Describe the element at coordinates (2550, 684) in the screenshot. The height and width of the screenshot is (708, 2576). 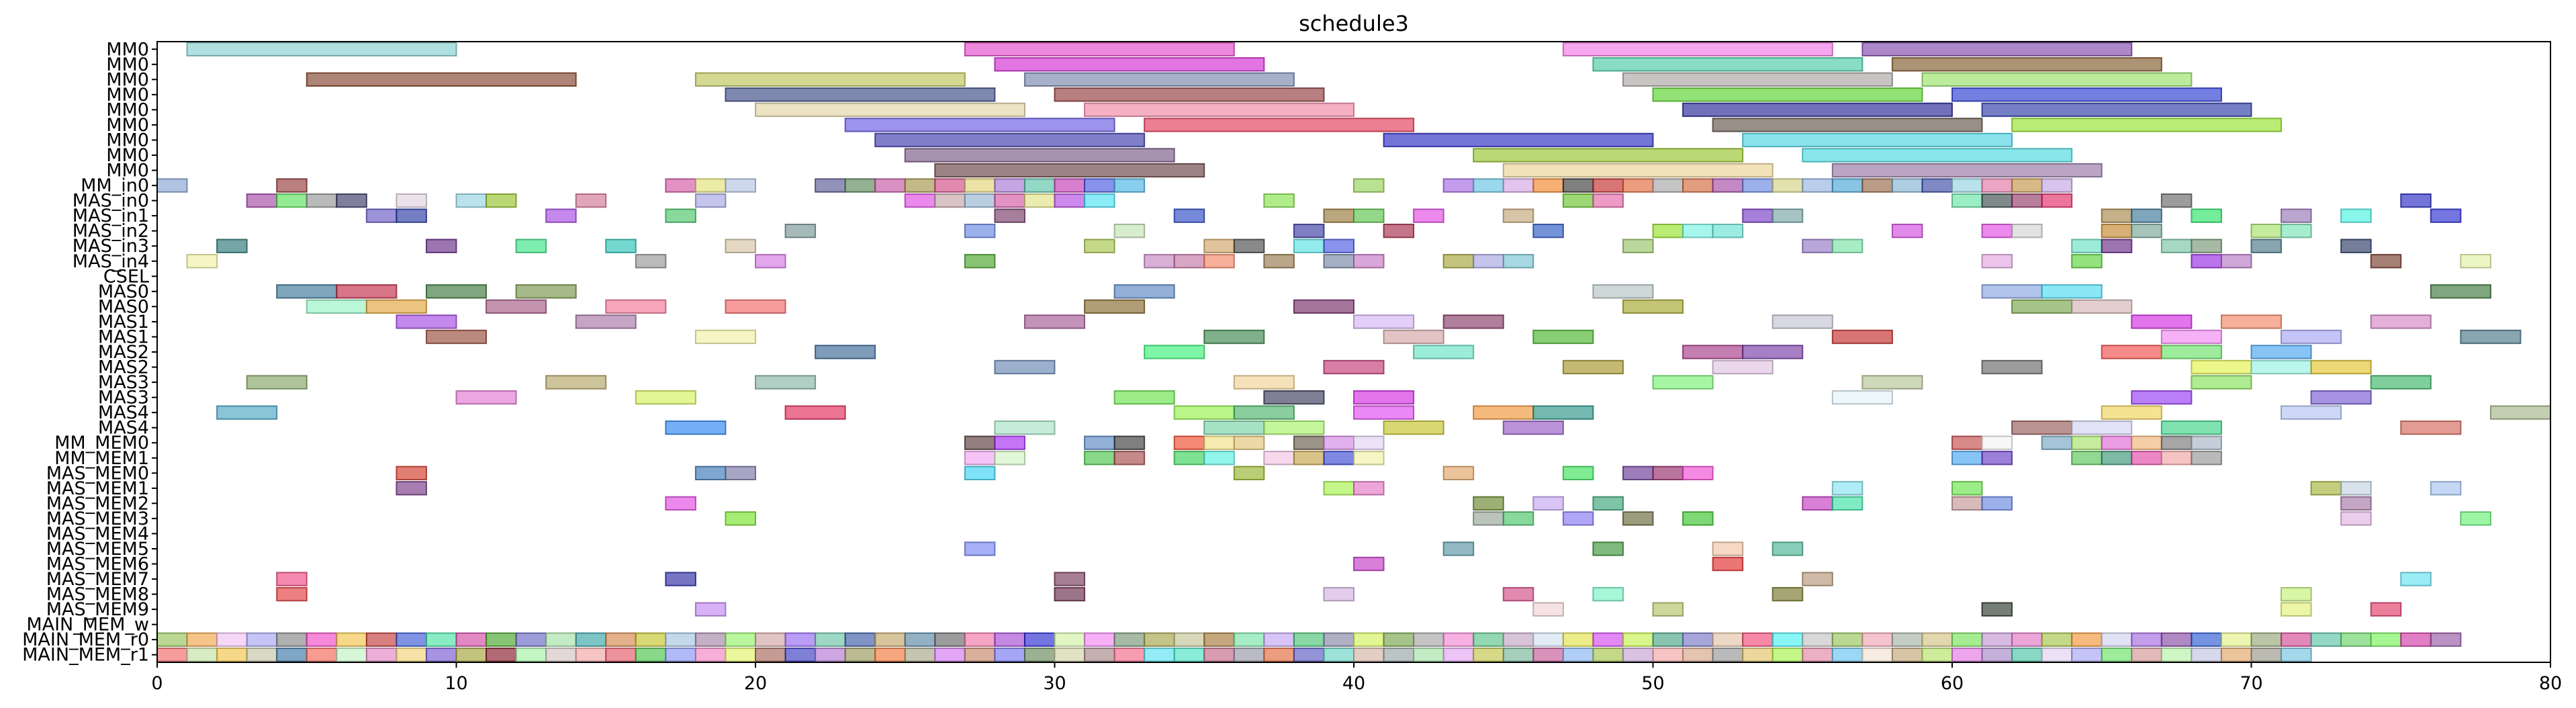
I see `x-tick-label: 80` at that location.